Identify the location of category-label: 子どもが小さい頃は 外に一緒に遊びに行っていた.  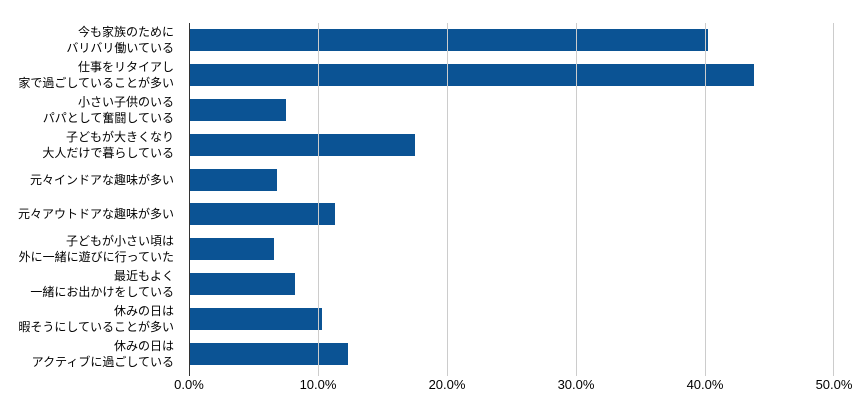
(96, 249).